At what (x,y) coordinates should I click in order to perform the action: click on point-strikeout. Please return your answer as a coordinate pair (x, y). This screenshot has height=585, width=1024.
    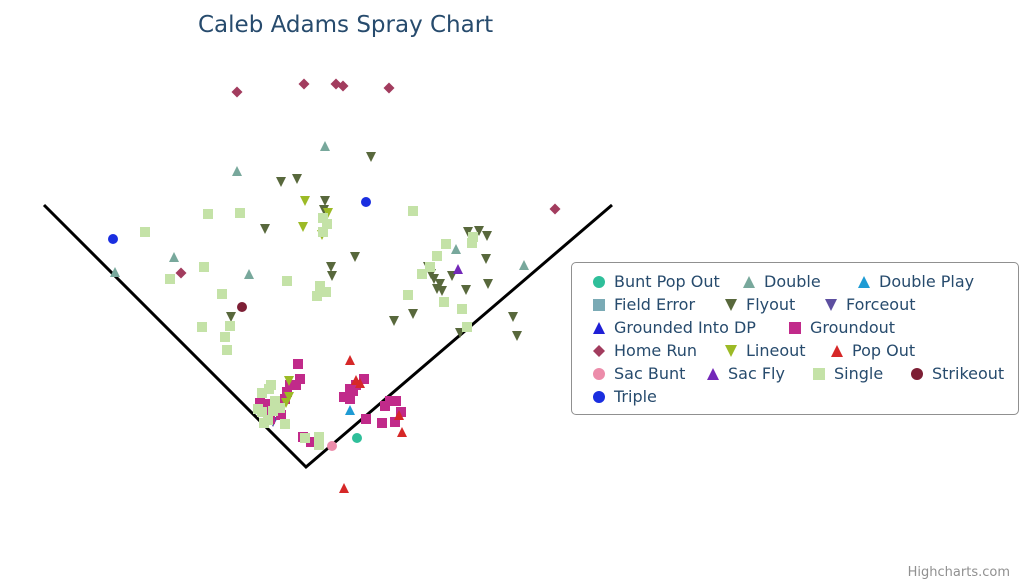
    Looking at the image, I should click on (242, 307).